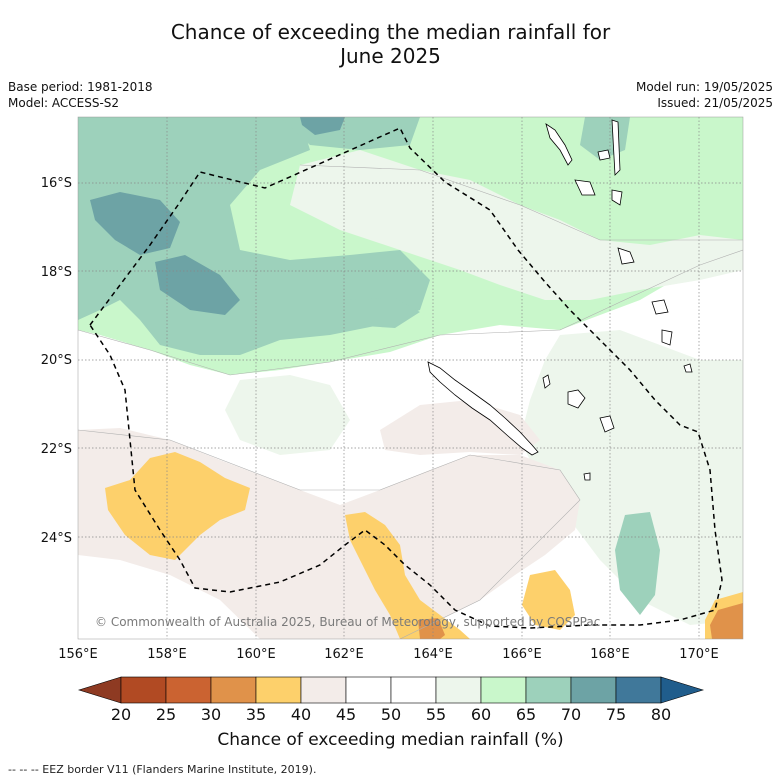 This screenshot has width=781, height=781. What do you see at coordinates (211, 714) in the screenshot?
I see `colorbar-tick-label: 30` at bounding box center [211, 714].